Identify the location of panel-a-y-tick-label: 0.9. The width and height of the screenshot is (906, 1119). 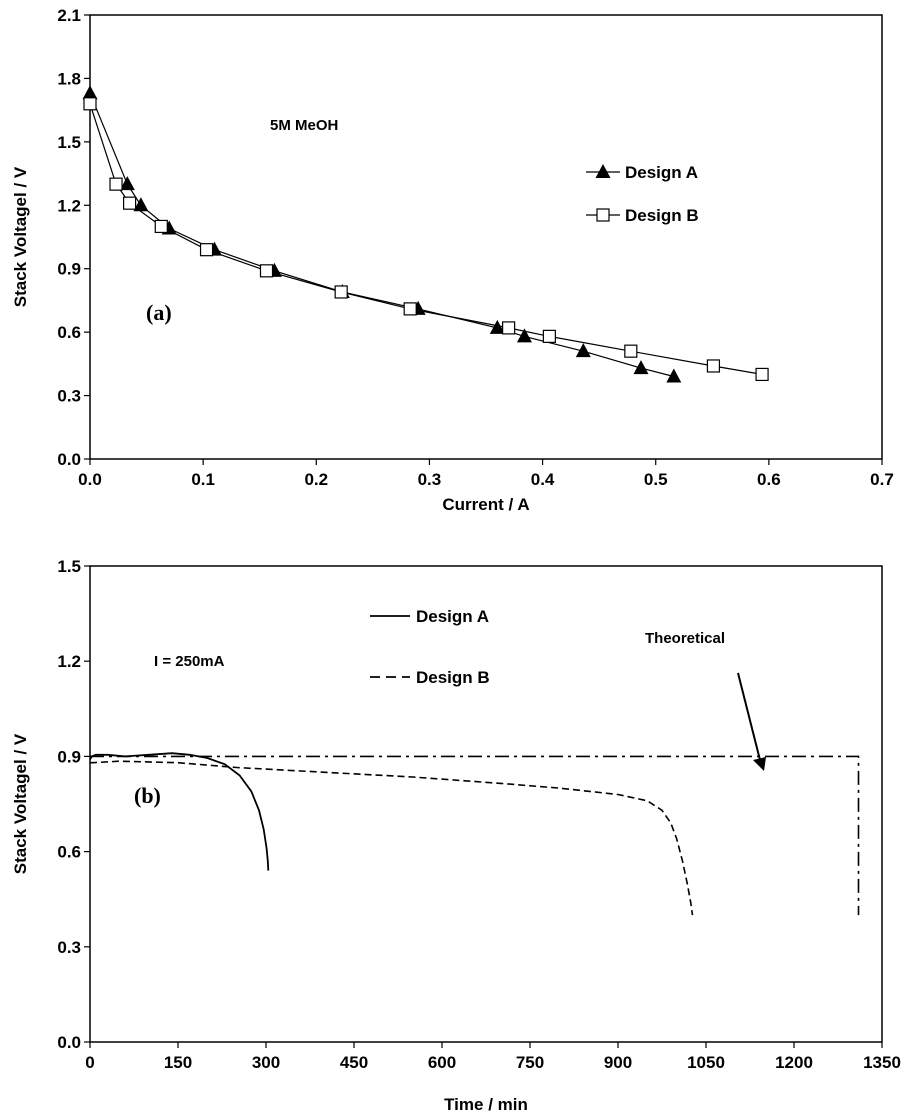
(69, 269).